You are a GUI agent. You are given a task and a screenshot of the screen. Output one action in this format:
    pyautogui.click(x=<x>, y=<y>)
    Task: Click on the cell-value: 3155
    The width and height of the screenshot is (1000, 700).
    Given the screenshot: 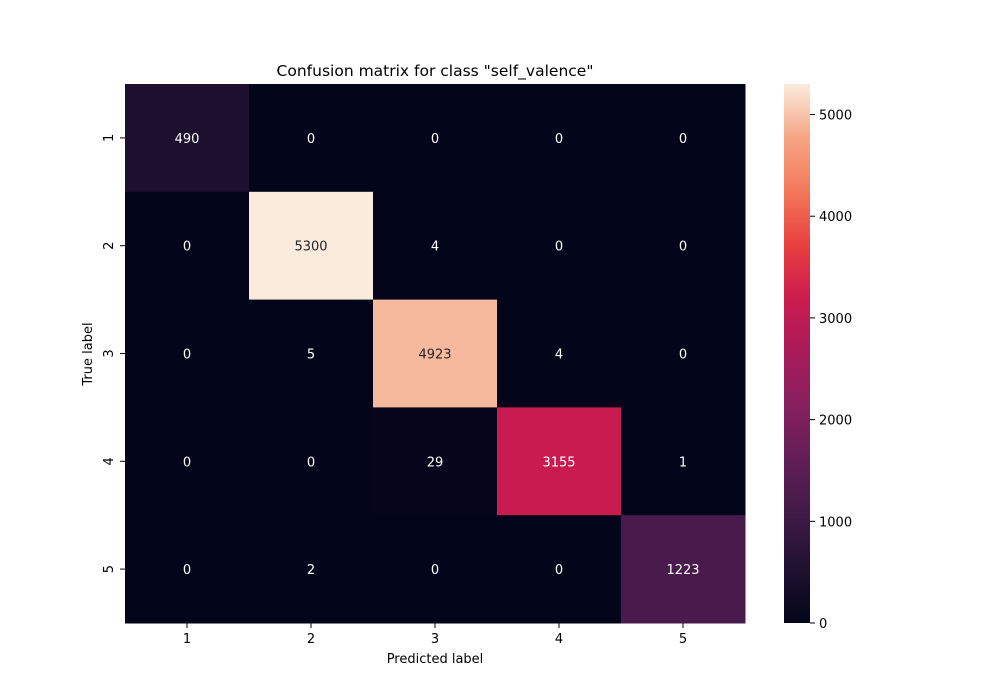 What is the action you would take?
    pyautogui.click(x=558, y=462)
    